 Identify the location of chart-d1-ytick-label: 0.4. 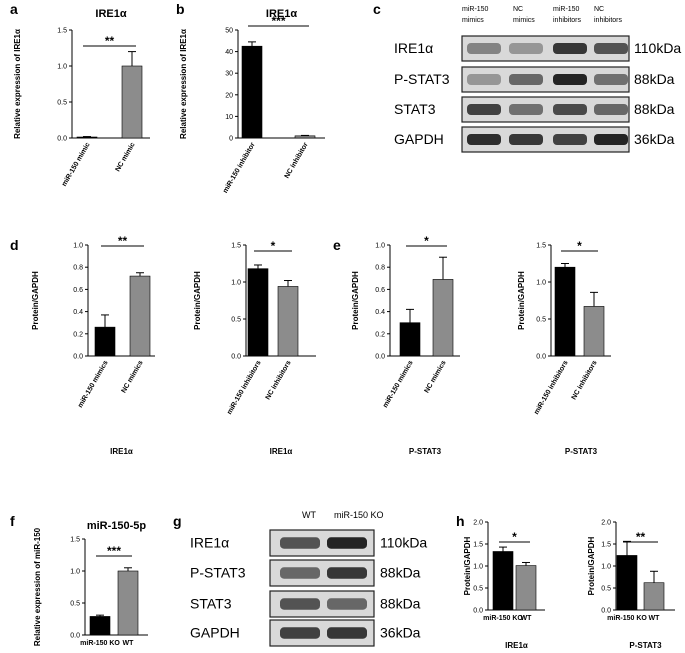
(78, 312).